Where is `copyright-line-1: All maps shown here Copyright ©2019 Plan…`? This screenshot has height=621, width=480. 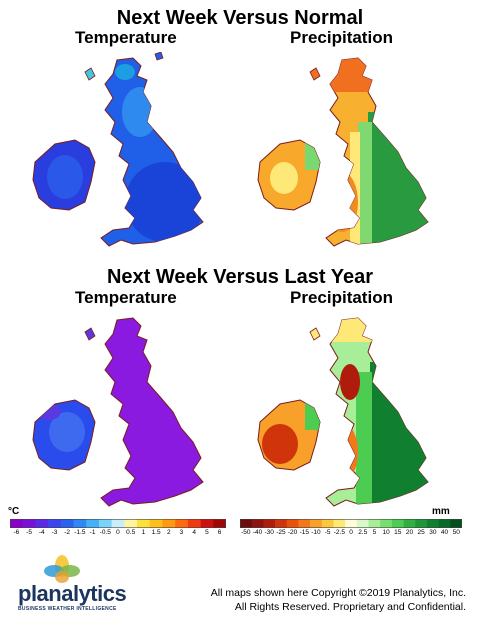
copyright-line-1: All maps shown here Copyright ©2019 Plan… is located at coordinates (338, 593).